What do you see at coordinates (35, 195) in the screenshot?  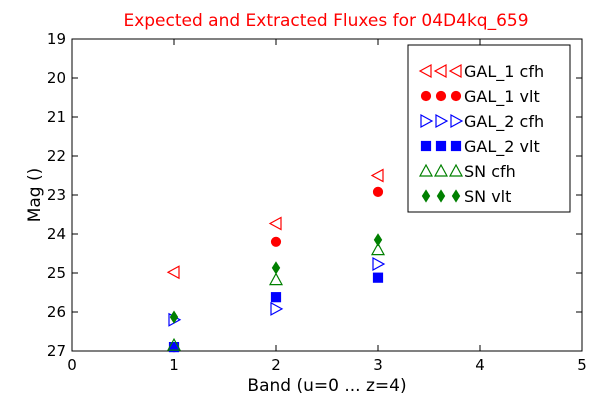 I see `y-axis-label: Mag ()` at bounding box center [35, 195].